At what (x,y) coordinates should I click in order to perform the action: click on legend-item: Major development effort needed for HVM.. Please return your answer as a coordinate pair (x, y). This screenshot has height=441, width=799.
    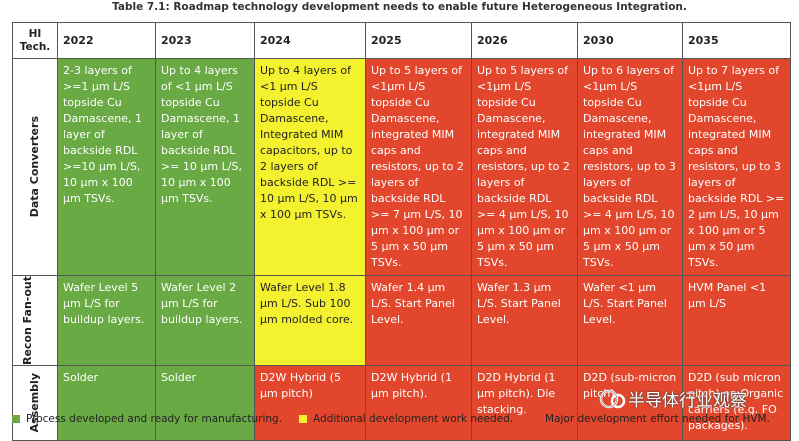
    Looking at the image, I should click on (650, 419).